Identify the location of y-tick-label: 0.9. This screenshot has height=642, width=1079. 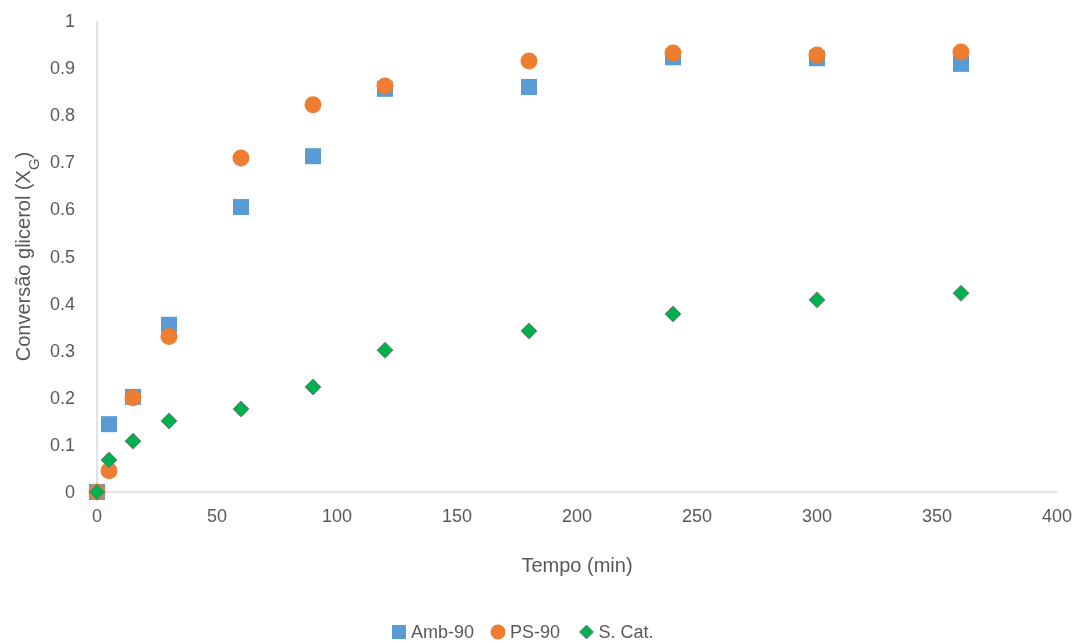
(62, 68).